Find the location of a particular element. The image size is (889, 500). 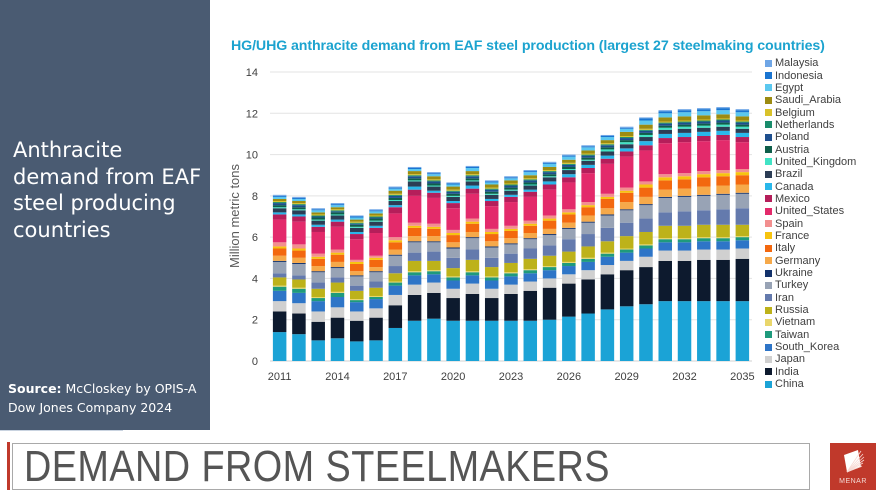

legend-label: Saudi_Arabia is located at coordinates (808, 100).